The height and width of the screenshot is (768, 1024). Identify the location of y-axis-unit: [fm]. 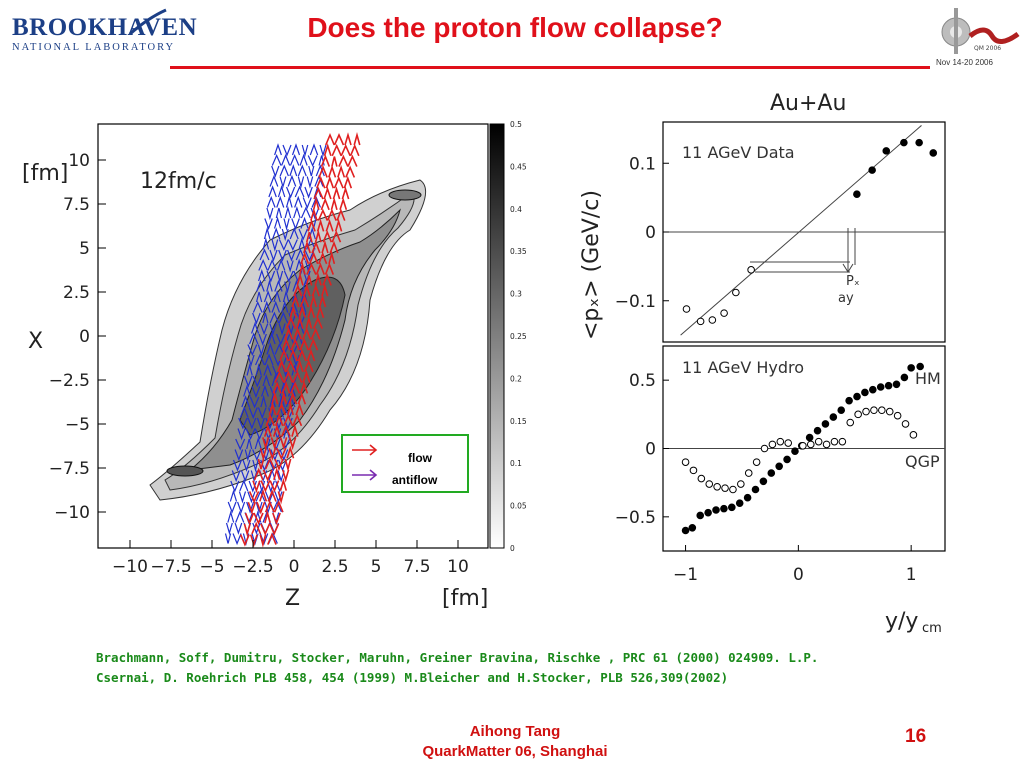
(45, 173).